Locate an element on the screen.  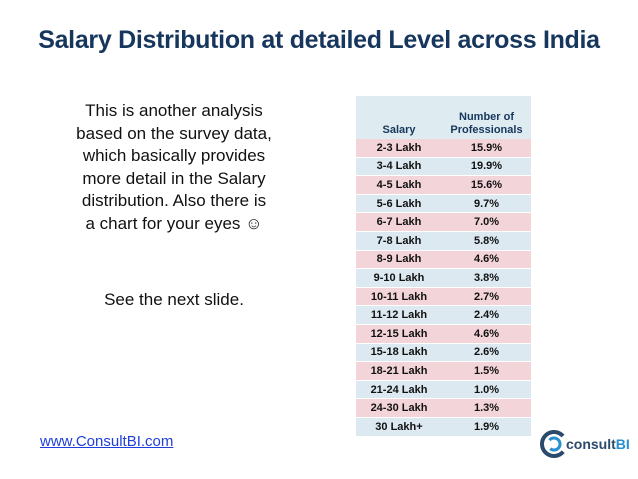
percentage-cell: 15.9% is located at coordinates (486, 147).